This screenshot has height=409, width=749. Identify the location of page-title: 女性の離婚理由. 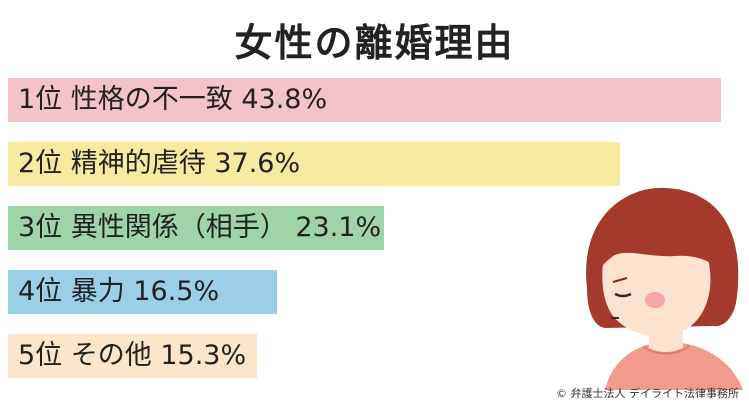
(374, 43).